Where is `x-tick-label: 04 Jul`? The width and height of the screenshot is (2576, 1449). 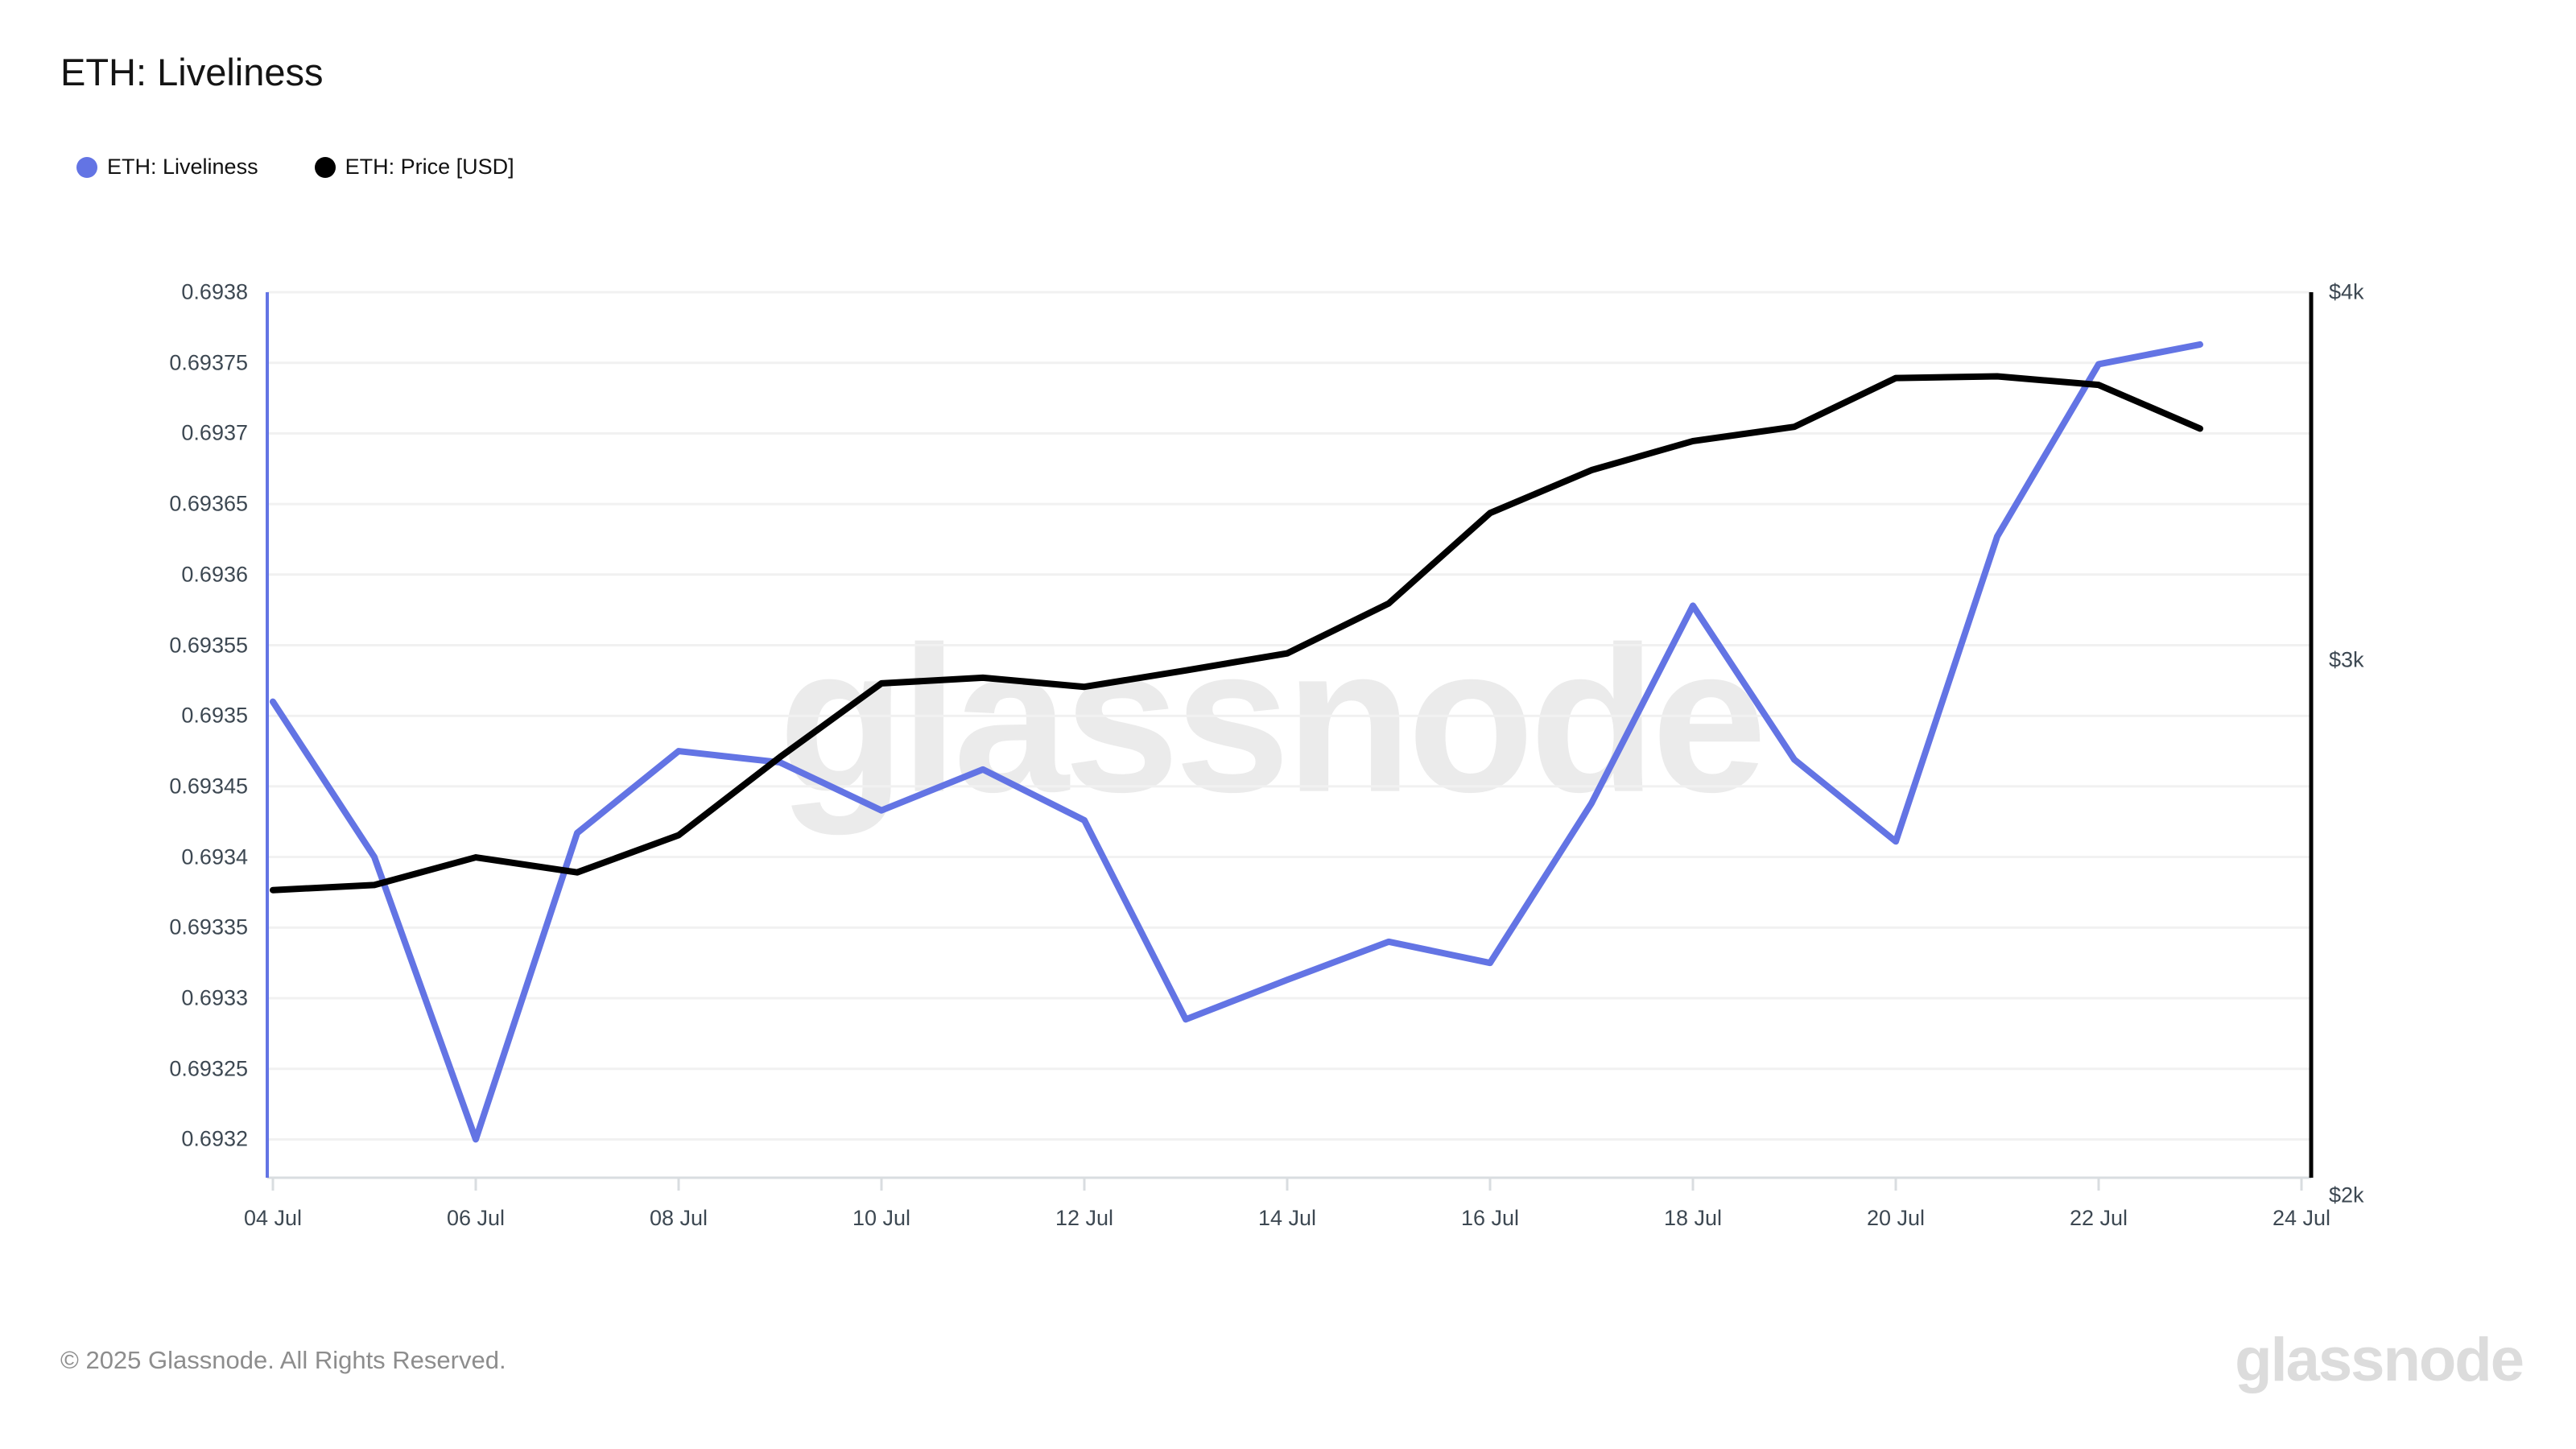
x-tick-label: 04 Jul is located at coordinates (273, 1218).